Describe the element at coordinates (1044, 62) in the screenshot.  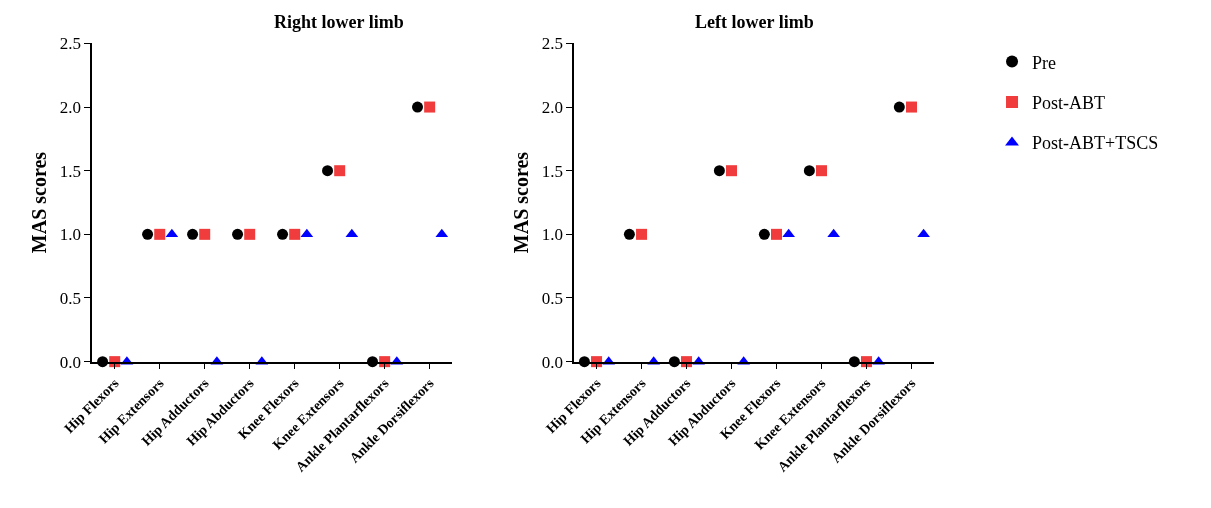
I see `legend-label: Pre` at that location.